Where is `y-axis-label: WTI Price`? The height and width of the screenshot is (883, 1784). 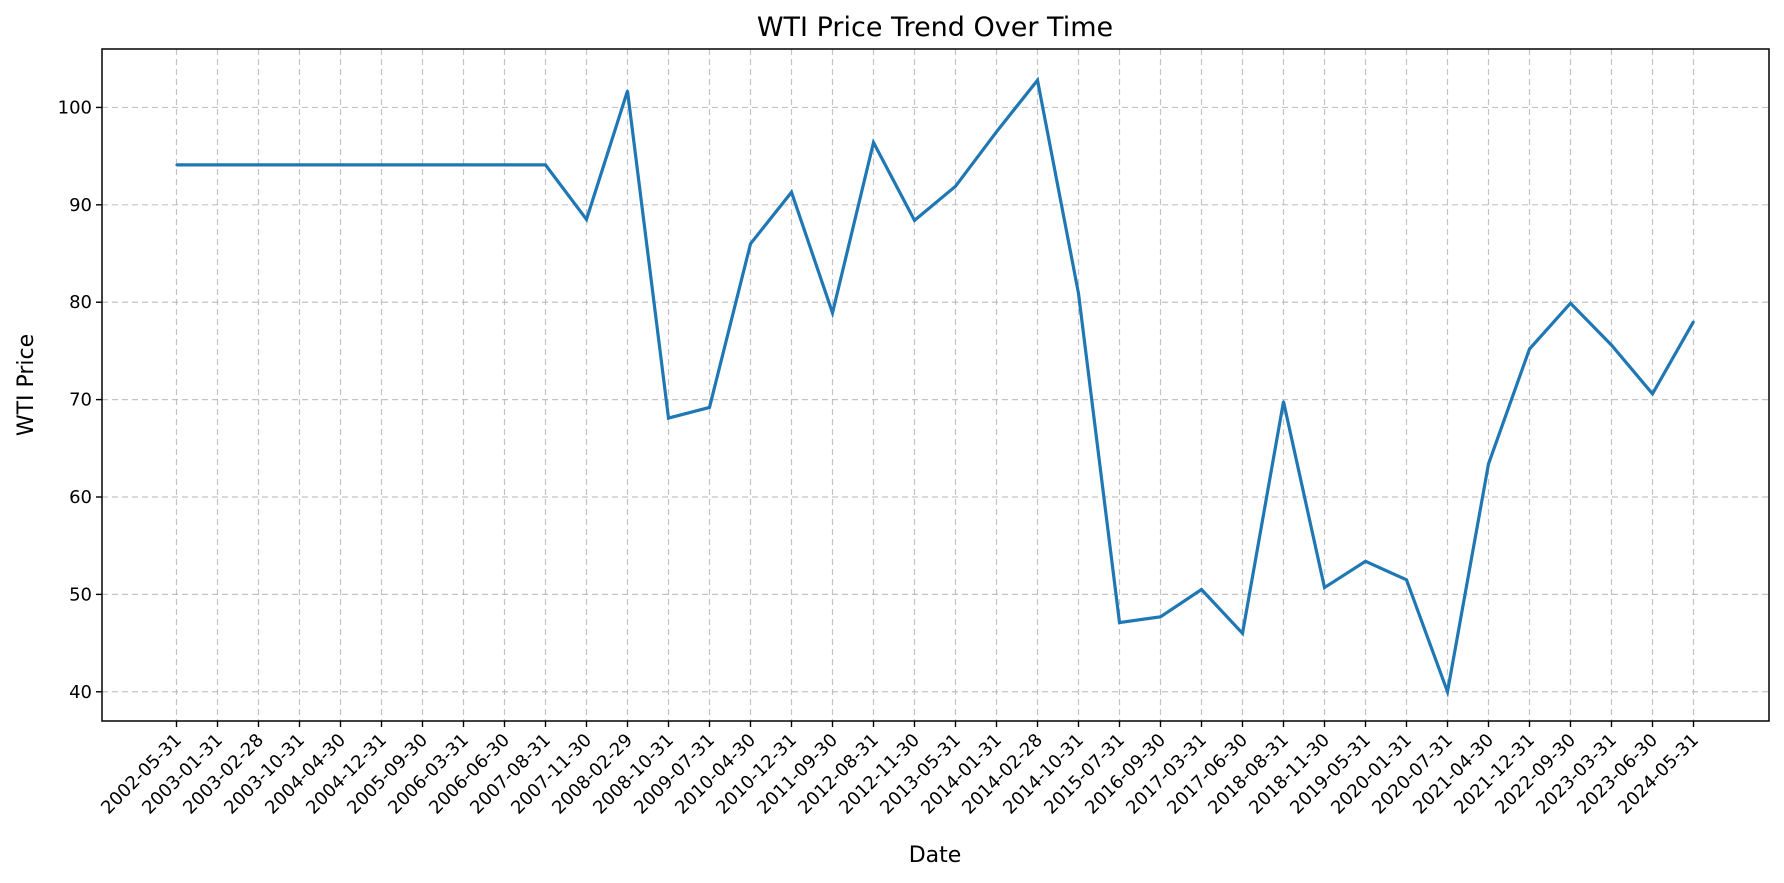
y-axis-label: WTI Price is located at coordinates (26, 385).